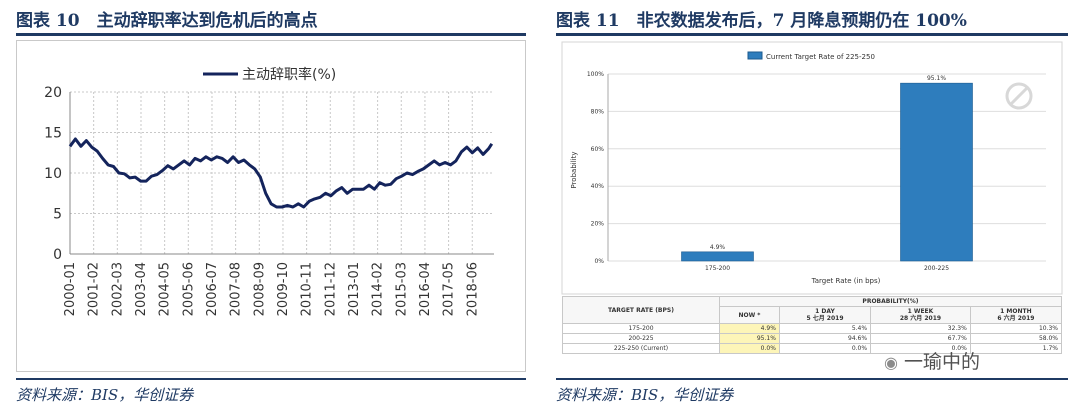  What do you see at coordinates (890, 301) in the screenshot?
I see `table-header-group: PROBABILITY(%)` at bounding box center [890, 301].